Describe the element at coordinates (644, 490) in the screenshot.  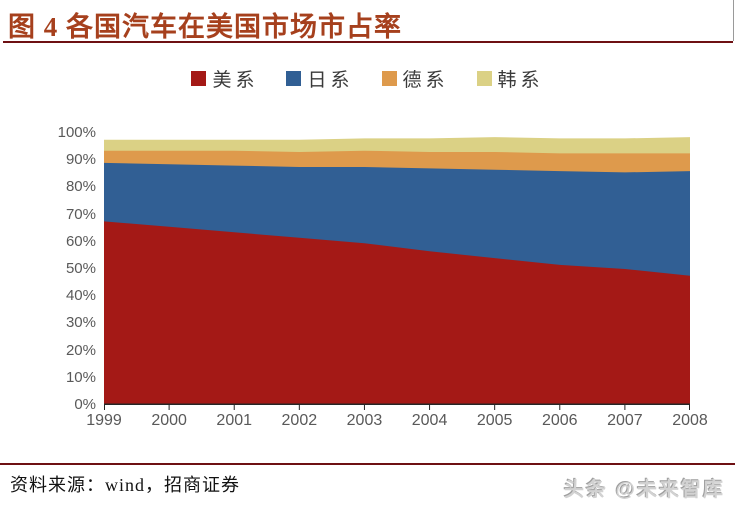
I see `watermark: 头条 @未来智库` at that location.